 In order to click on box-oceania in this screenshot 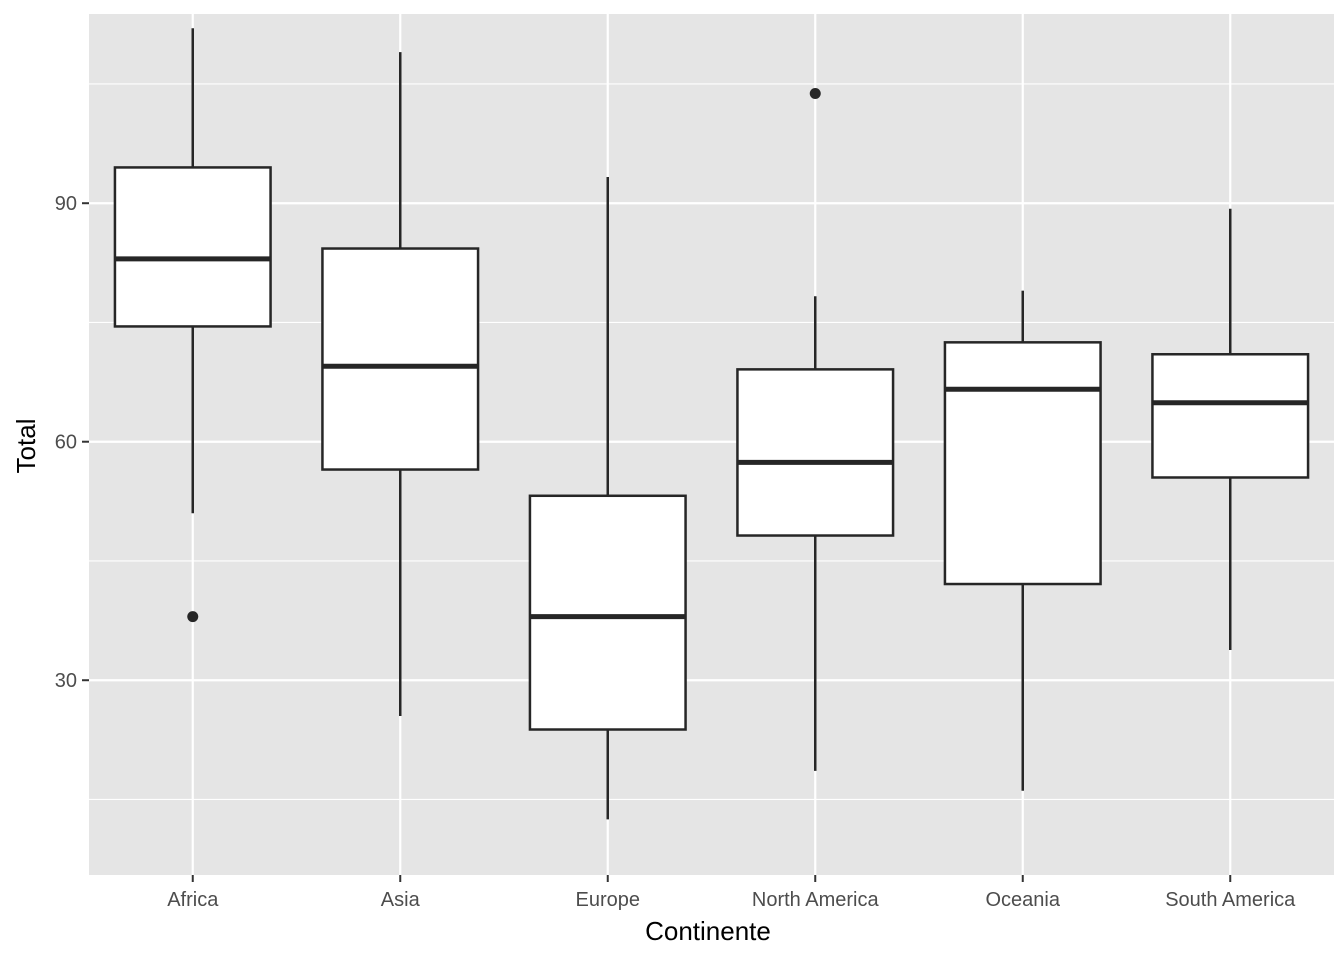, I will do `click(1022, 540)`.